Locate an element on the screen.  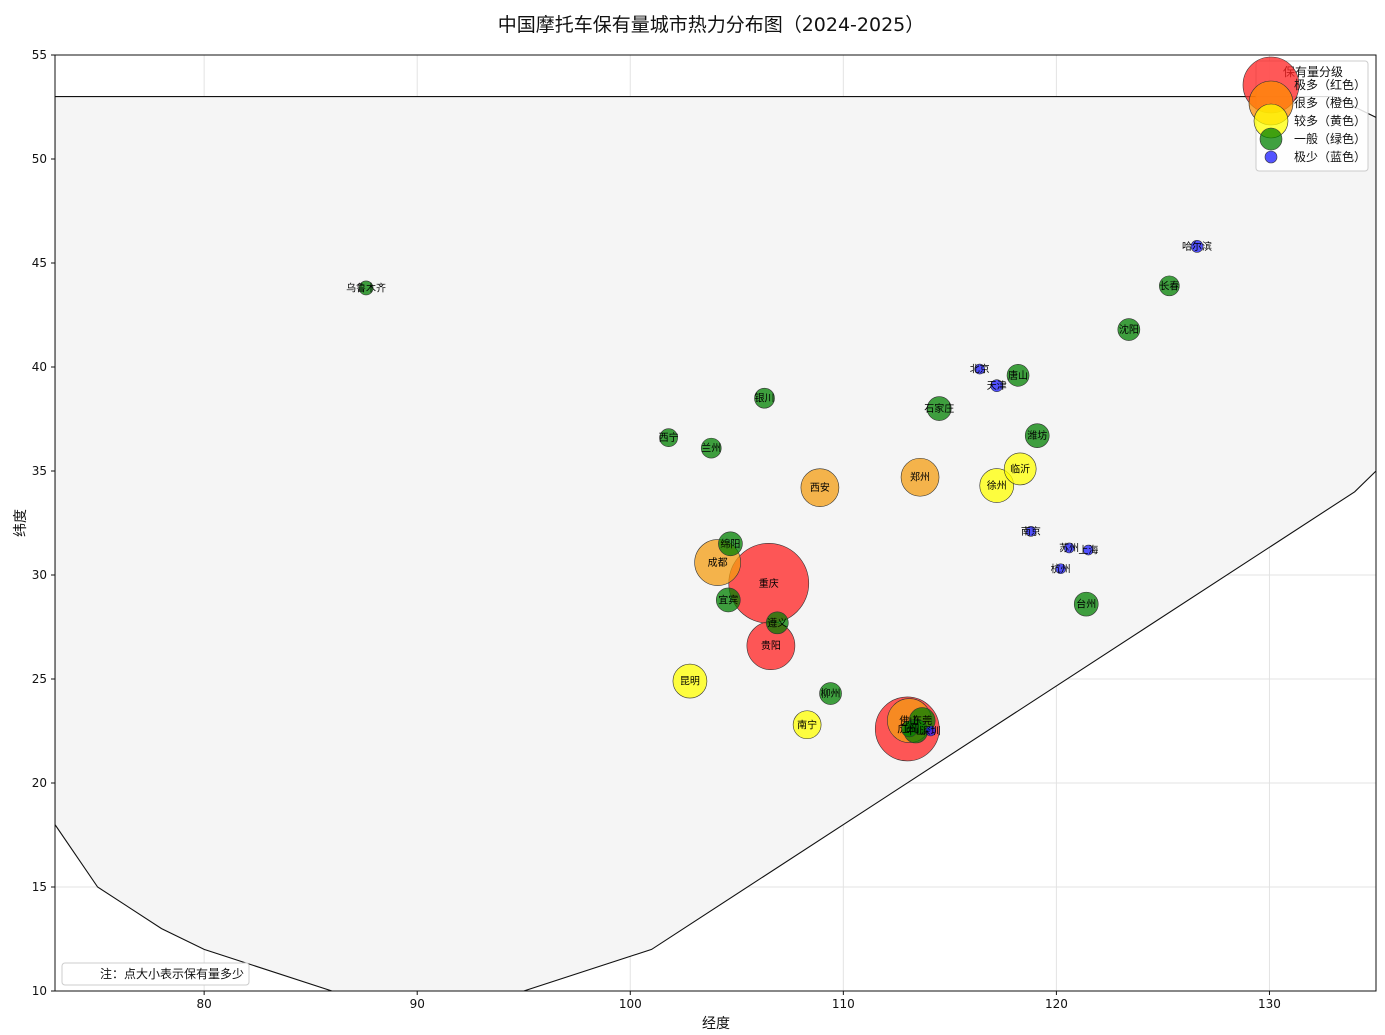
legend-entry-label: 较多（黄色） is located at coordinates (1330, 120).